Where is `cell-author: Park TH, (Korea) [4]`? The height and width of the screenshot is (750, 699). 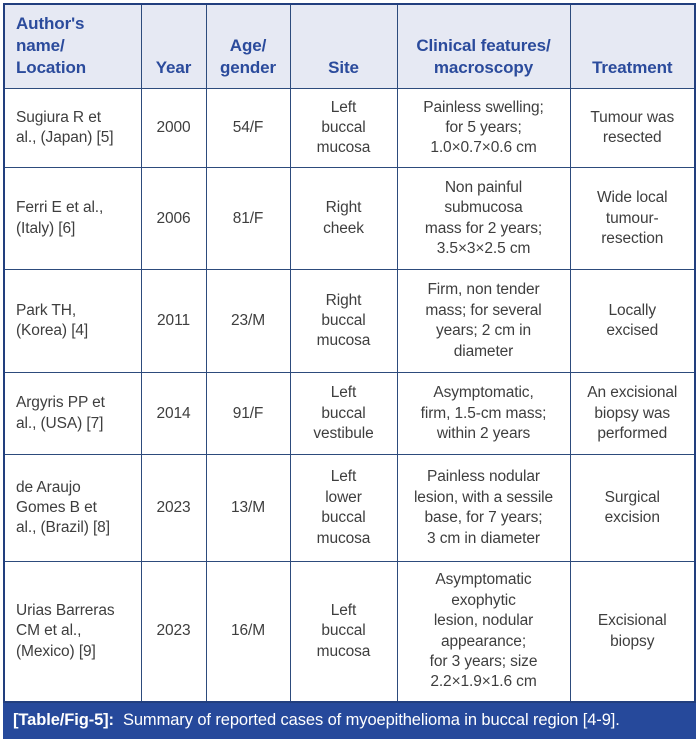
cell-author: Park TH, (Korea) [4] is located at coordinates (72, 321).